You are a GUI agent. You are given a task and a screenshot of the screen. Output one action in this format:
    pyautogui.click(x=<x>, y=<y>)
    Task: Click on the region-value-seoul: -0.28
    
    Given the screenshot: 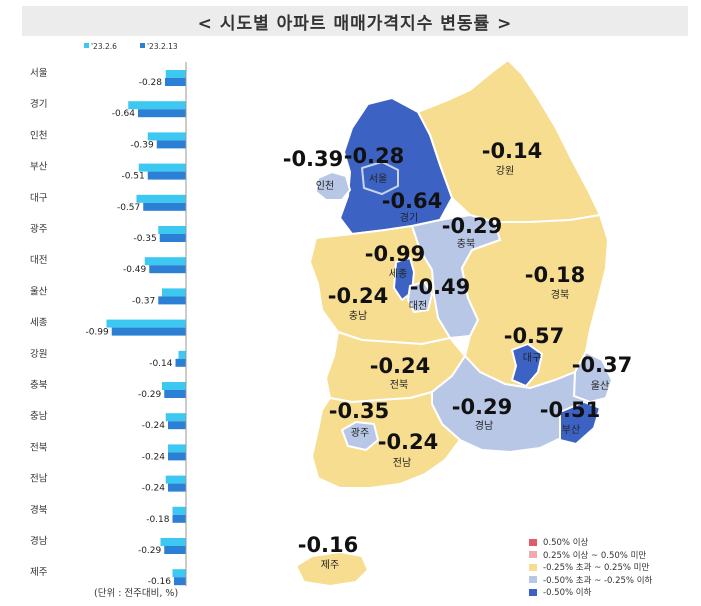 What is the action you would take?
    pyautogui.click(x=374, y=156)
    